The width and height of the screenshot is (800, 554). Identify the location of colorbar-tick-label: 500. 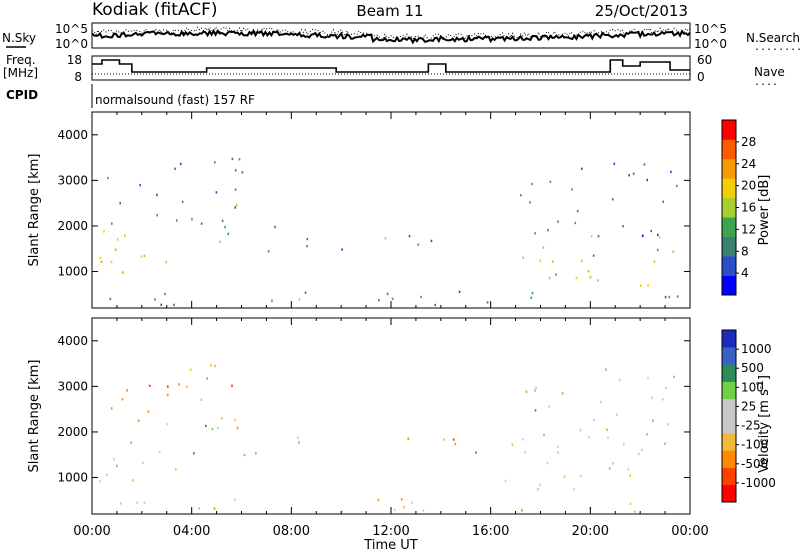
(752, 368).